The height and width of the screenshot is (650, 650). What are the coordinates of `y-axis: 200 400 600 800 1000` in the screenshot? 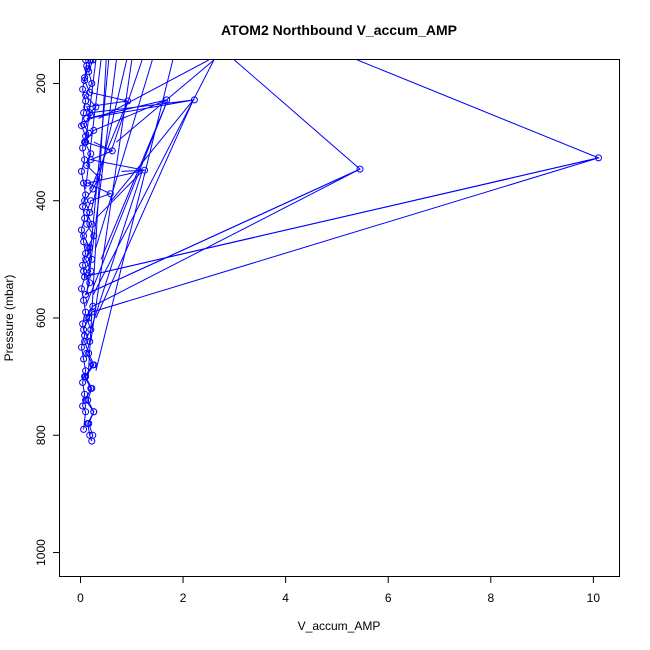 It's located at (47, 319).